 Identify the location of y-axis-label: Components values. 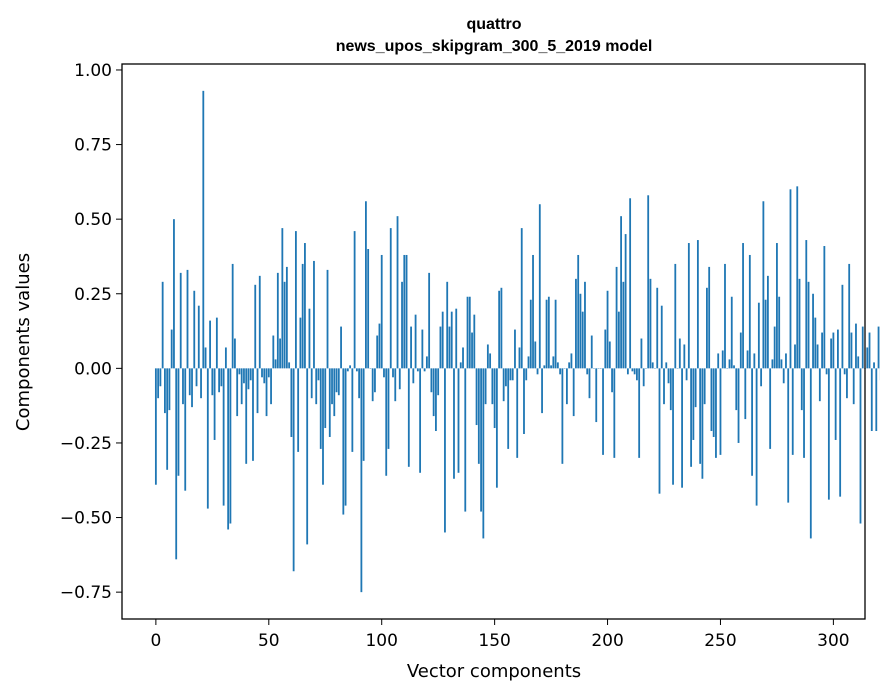
(23, 342).